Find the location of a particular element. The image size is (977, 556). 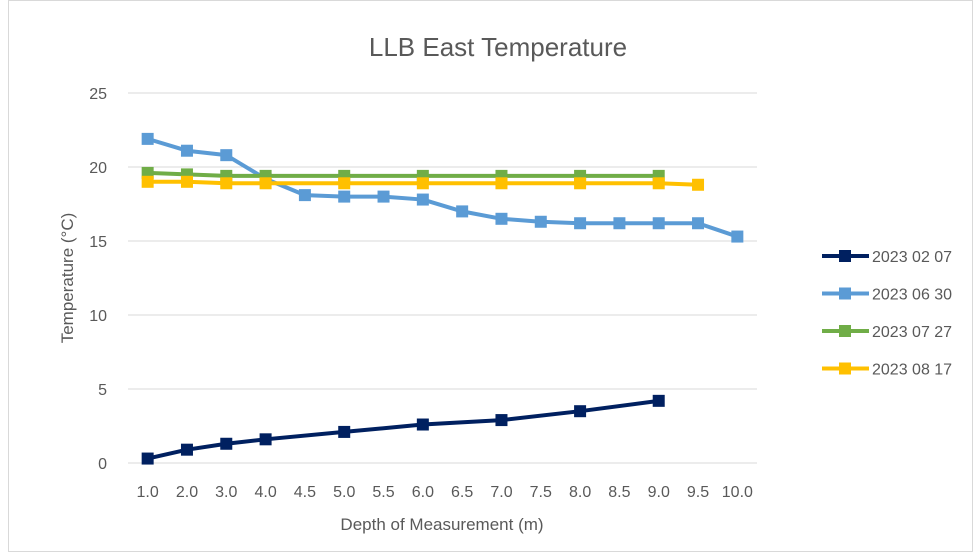

x-tick-label: 5.0 is located at coordinates (344, 492).